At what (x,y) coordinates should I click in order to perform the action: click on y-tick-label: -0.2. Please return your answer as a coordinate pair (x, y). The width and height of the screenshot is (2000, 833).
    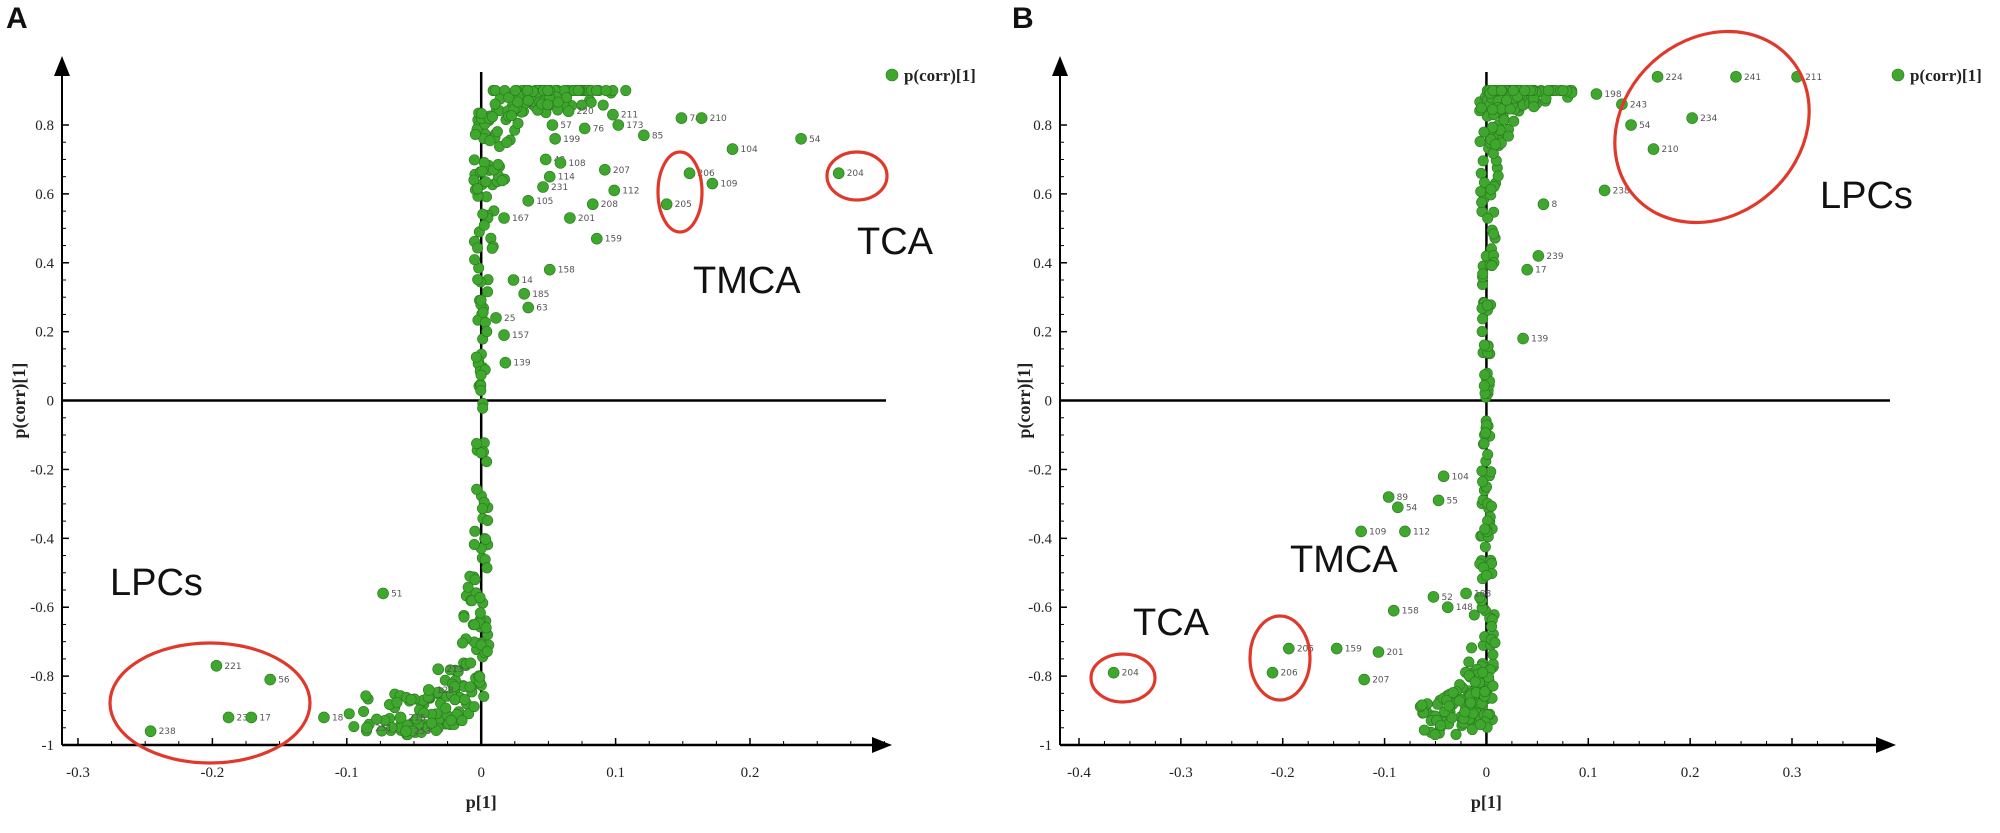
    Looking at the image, I should click on (1040, 470).